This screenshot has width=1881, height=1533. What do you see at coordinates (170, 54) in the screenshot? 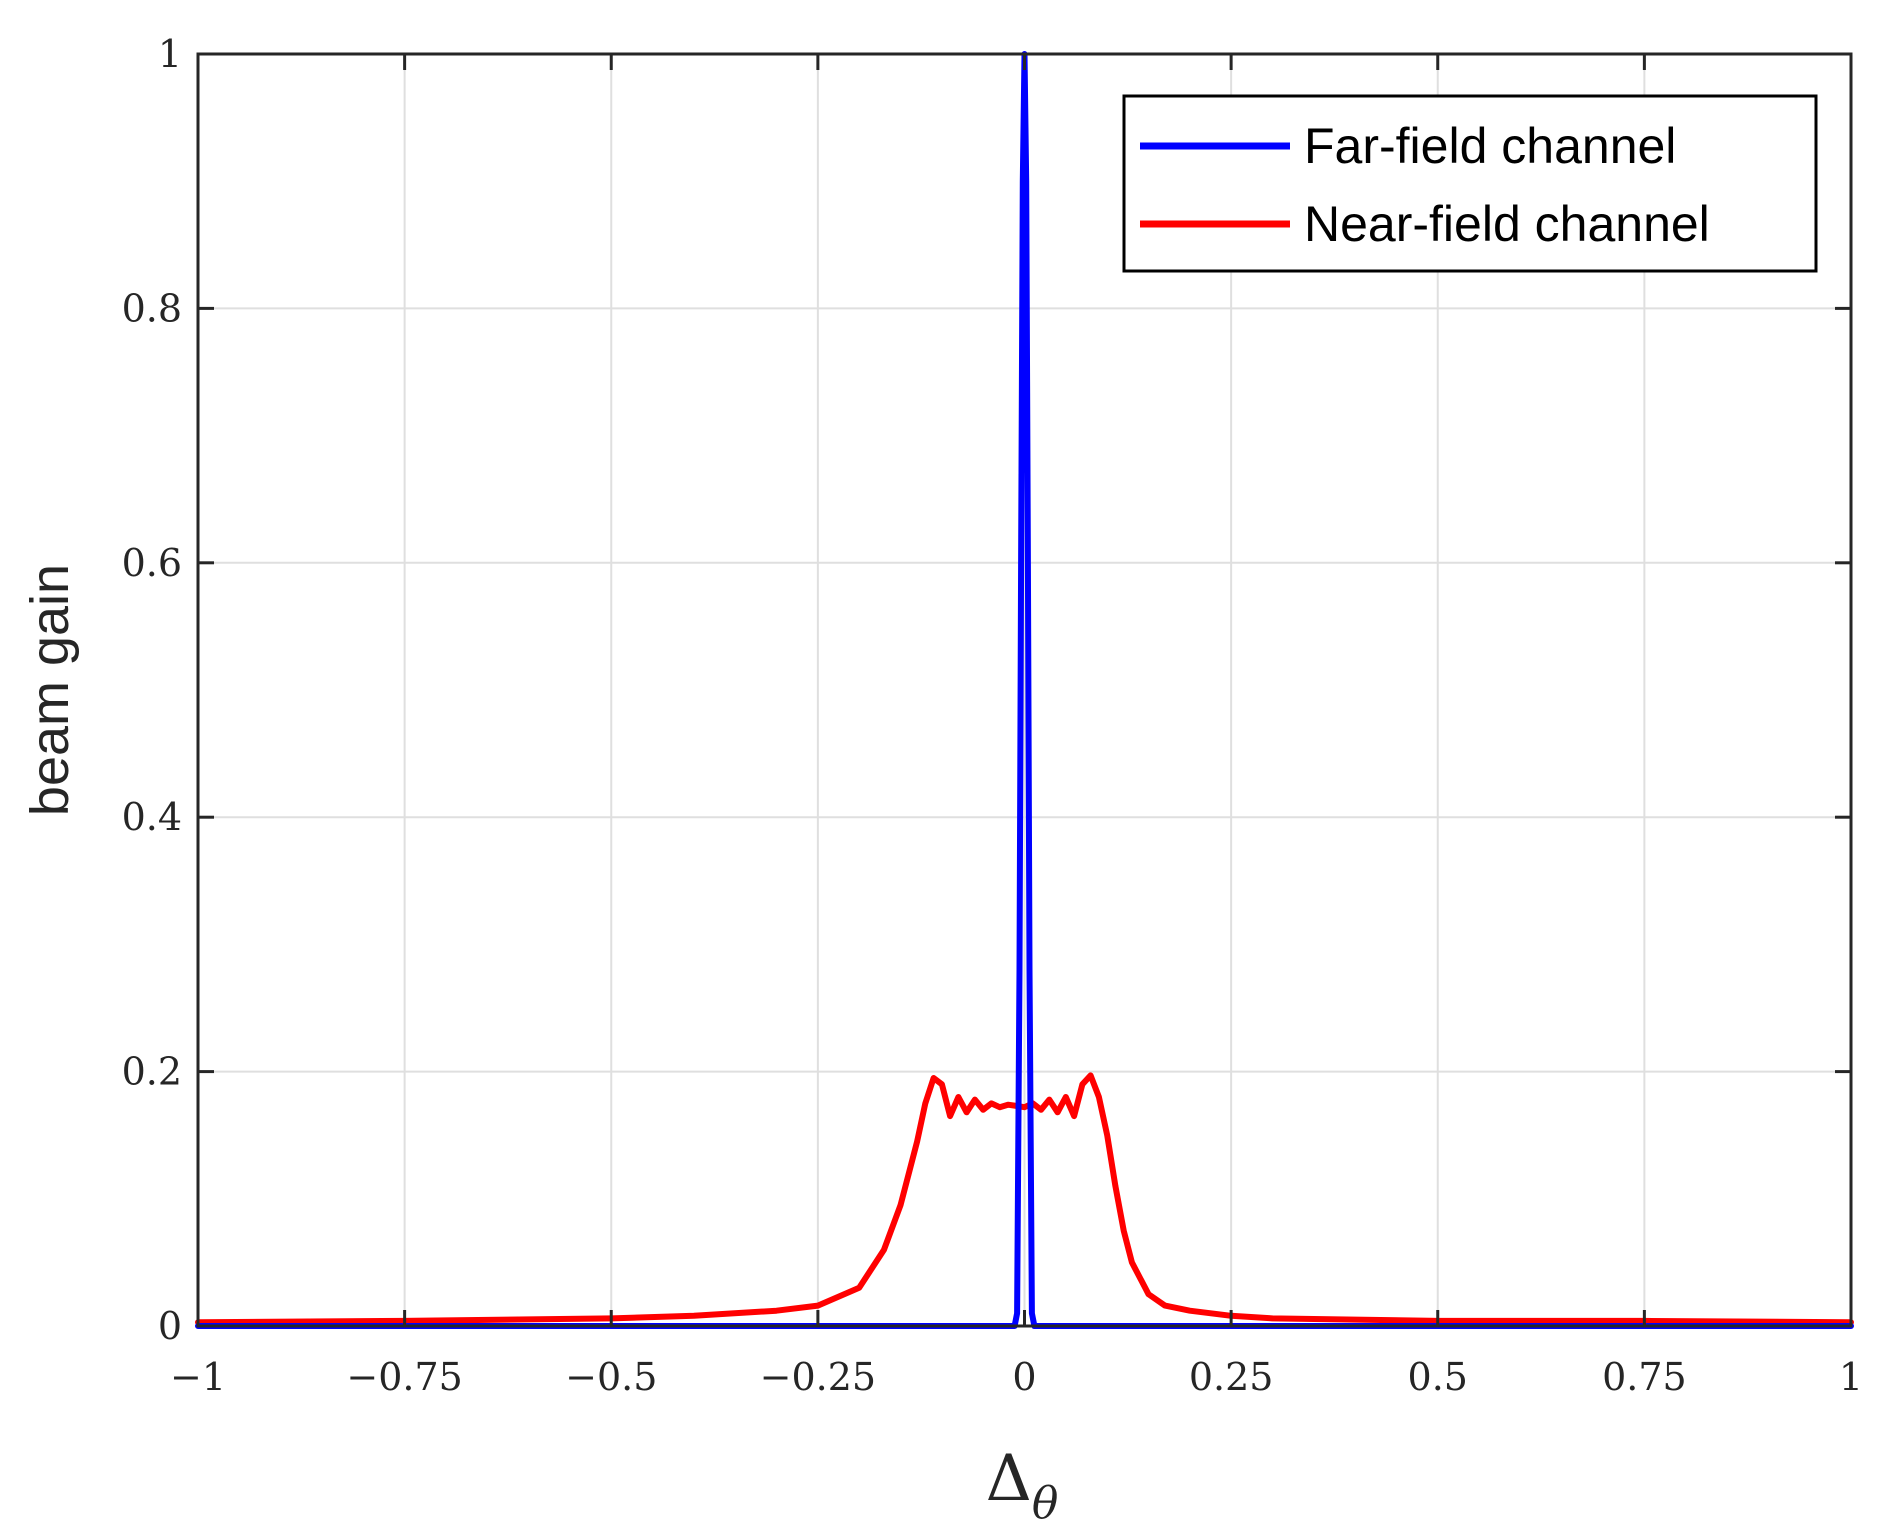
I see `y-tick-label: 1` at bounding box center [170, 54].